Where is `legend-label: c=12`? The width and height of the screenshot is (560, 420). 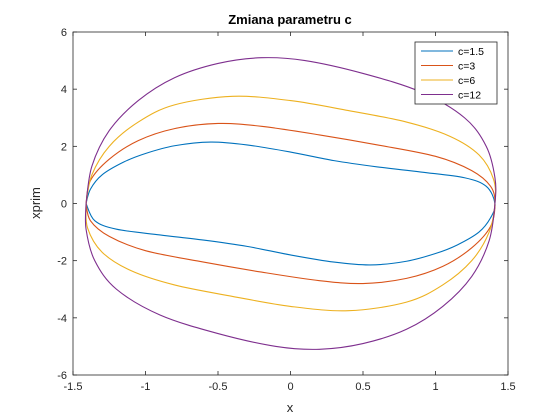 legend-label: c=12 is located at coordinates (469, 96).